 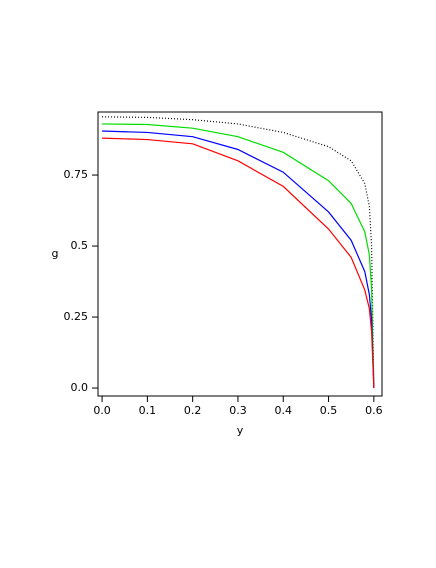 I want to click on x-tick-label: 0.6, so click(x=374, y=410).